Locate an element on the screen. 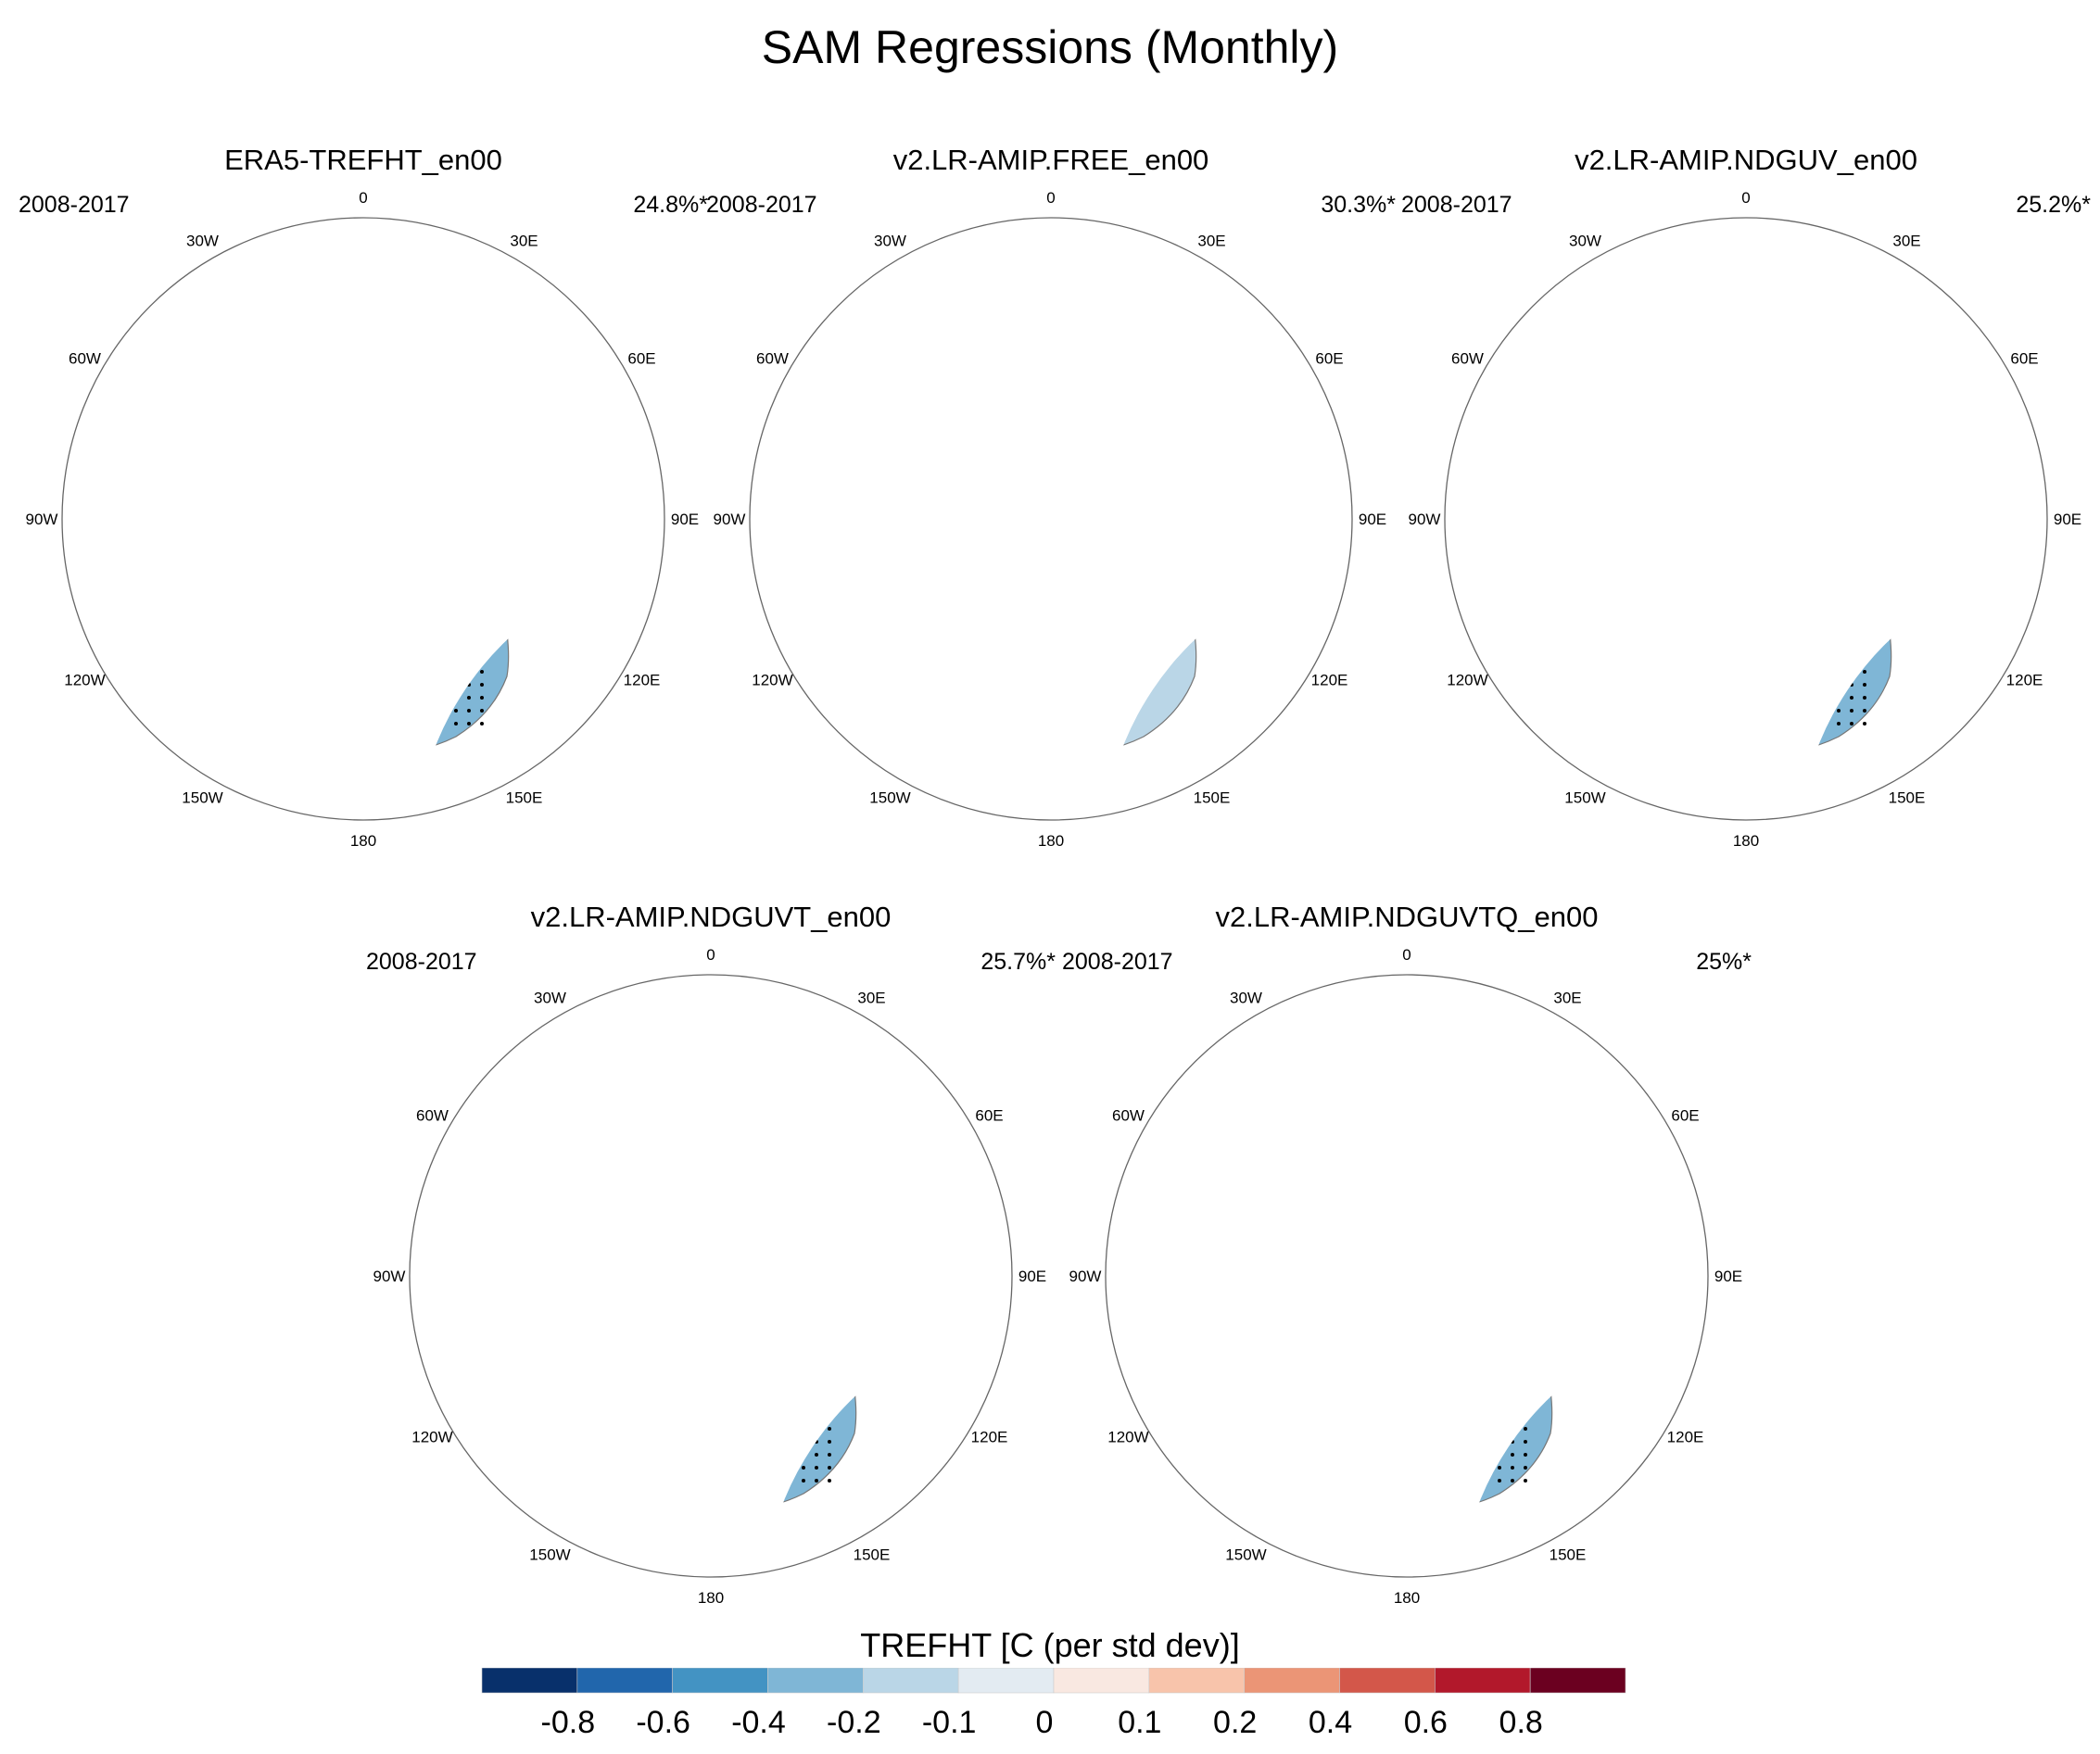  longitude-label: 120W is located at coordinates (772, 680).